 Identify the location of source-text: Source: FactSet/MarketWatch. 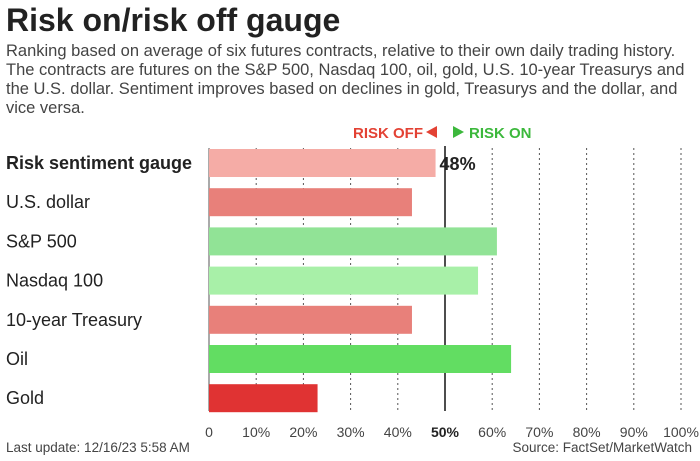
(602, 447).